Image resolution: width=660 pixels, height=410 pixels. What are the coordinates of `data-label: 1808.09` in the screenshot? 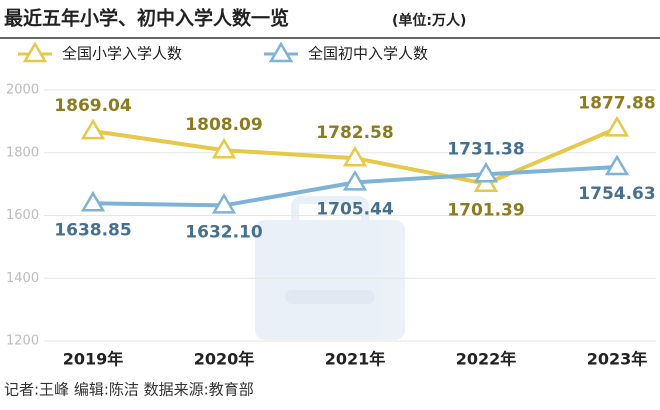 It's located at (223, 125).